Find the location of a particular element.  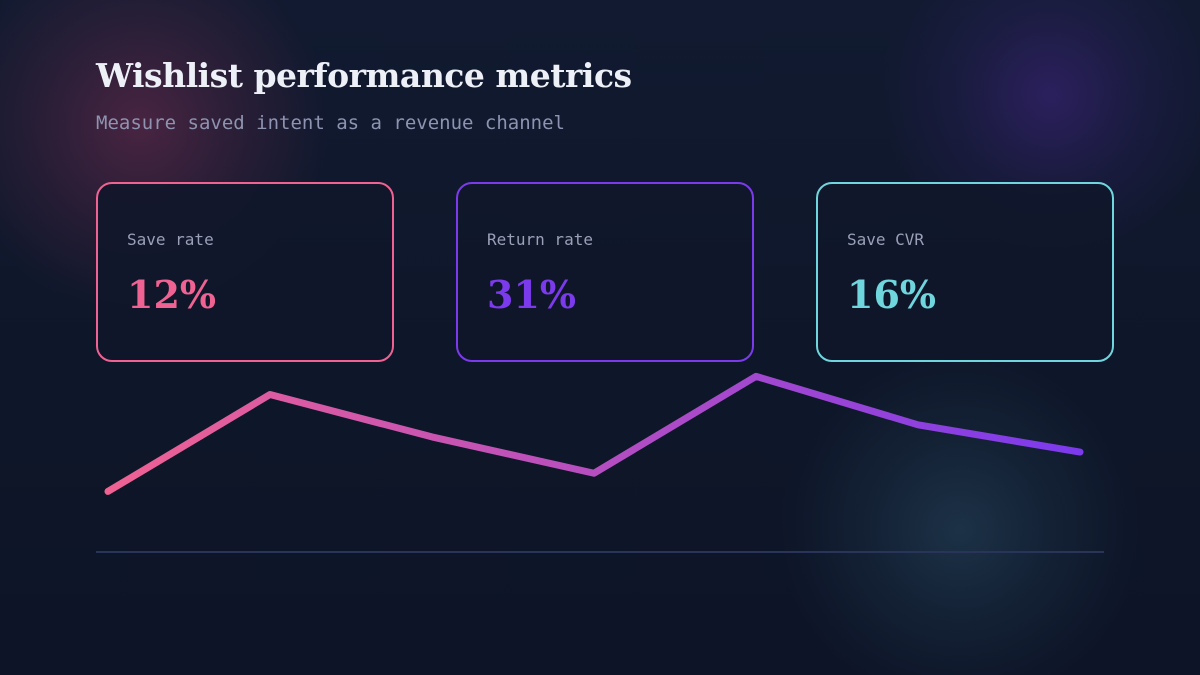

metric-card-return-rate: Return rate 31% is located at coordinates (605, 272).